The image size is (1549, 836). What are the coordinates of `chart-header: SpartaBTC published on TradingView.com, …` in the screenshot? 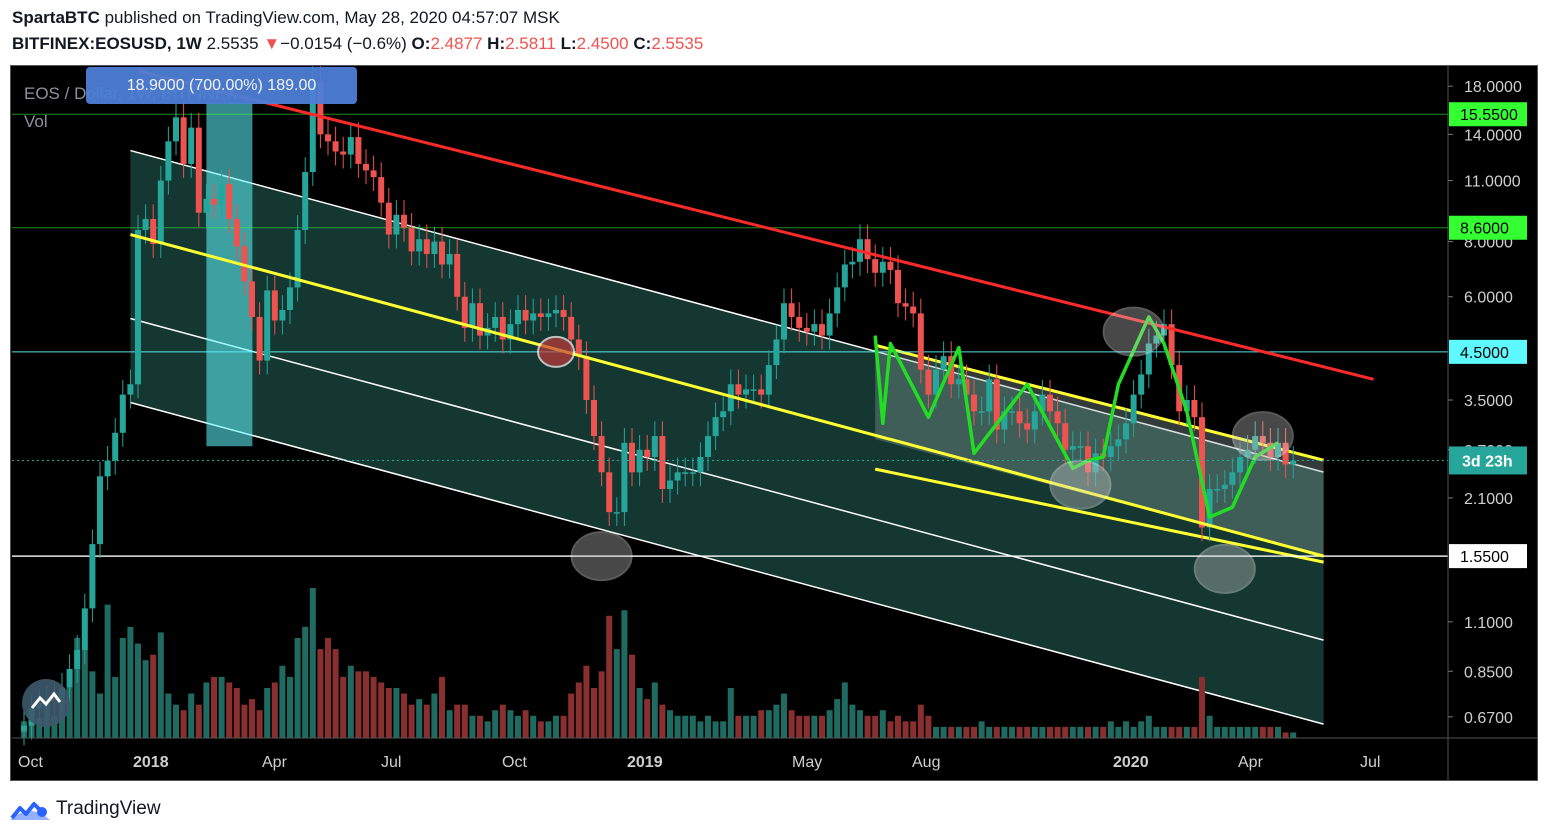 It's located at (777, 30).